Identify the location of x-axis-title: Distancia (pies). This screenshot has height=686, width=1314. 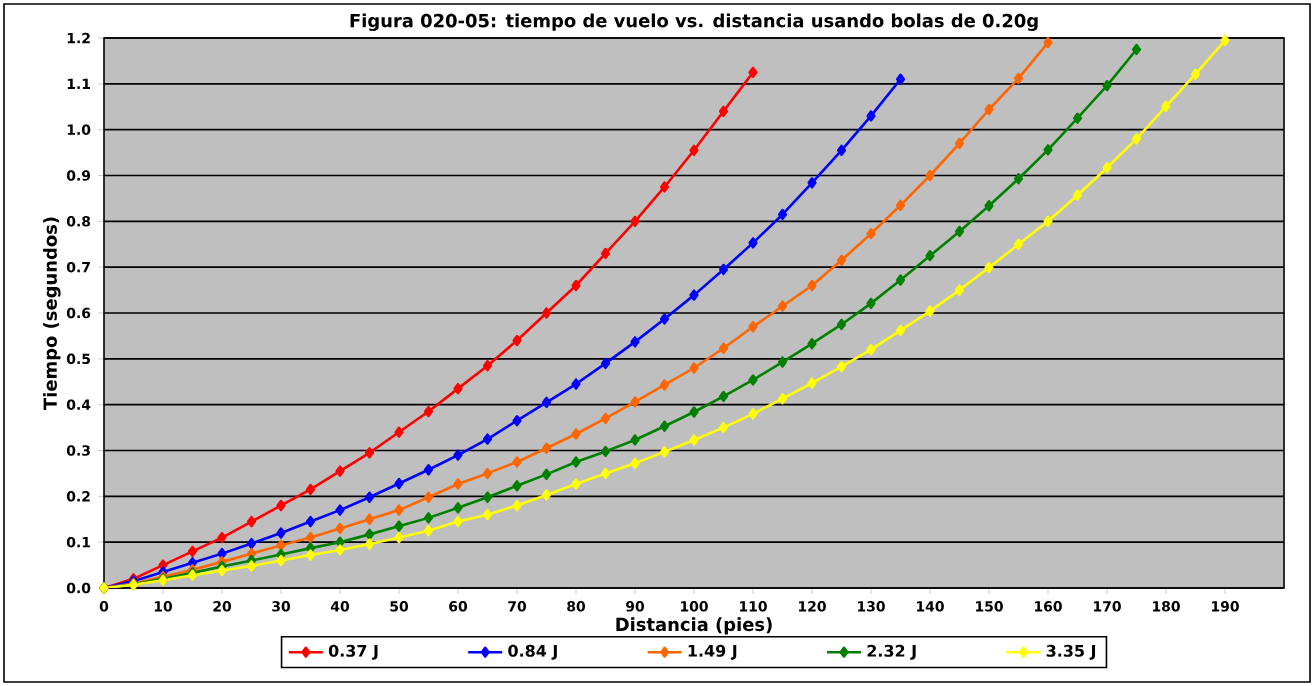
(694, 626).